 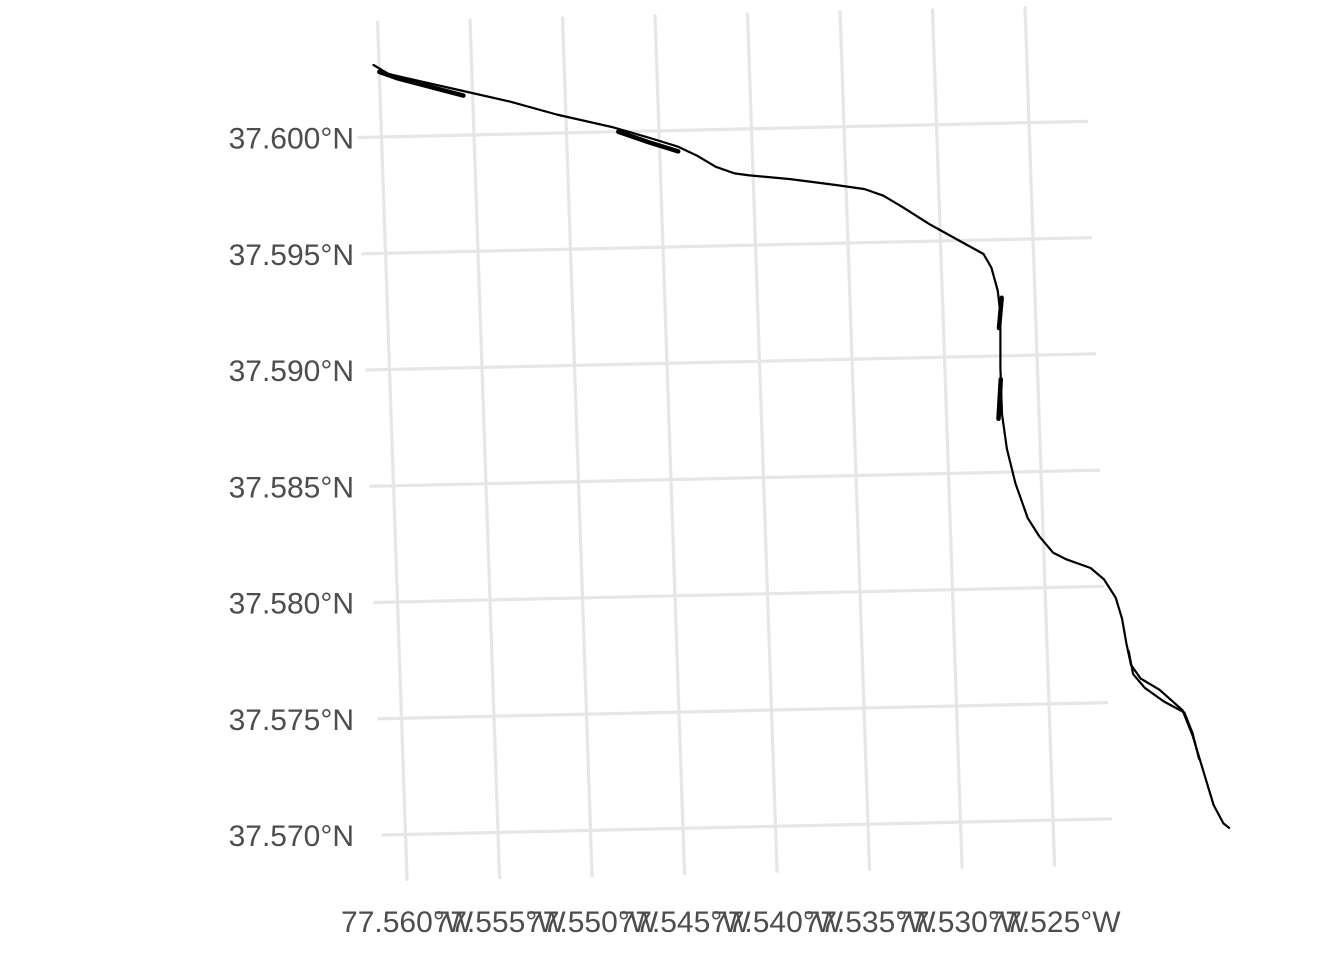 I want to click on y-tick-label: 37.585°N, so click(x=291, y=487).